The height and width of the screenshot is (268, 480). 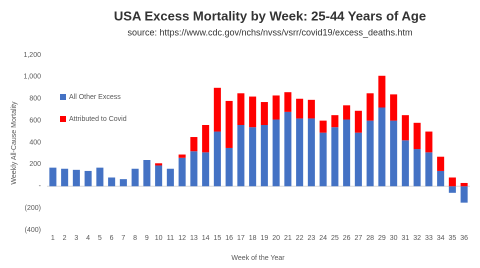 I want to click on y-tick-label: -, so click(x=40, y=186).